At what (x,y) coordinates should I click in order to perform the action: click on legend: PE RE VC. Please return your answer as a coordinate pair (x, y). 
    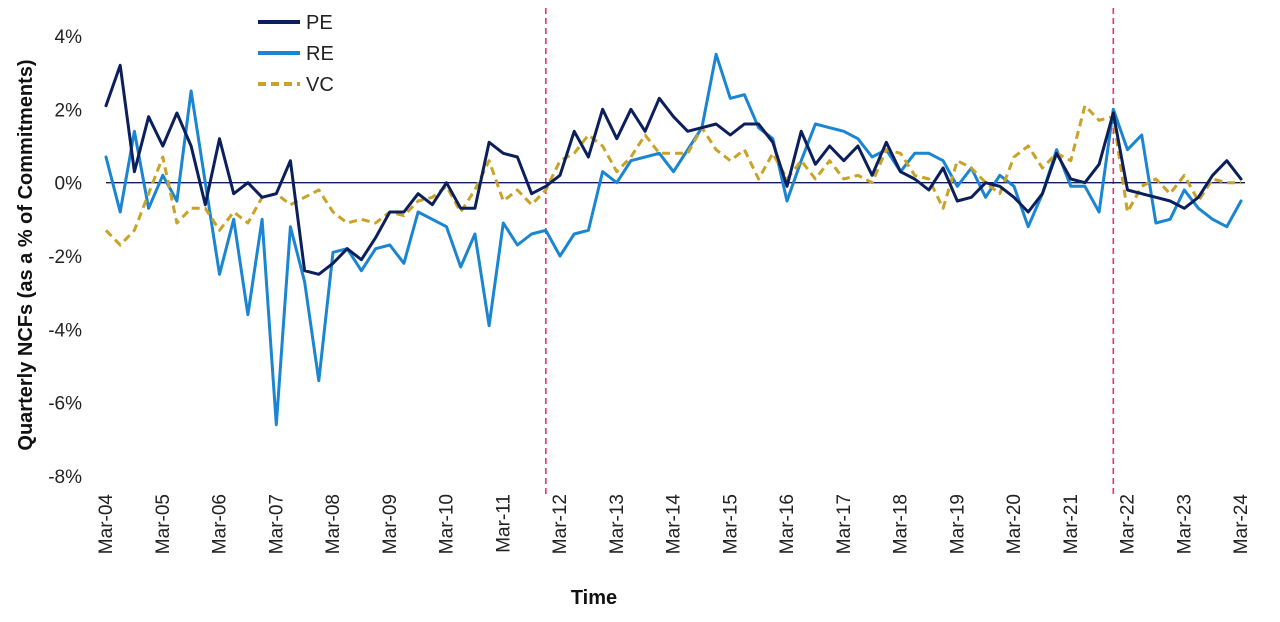
    Looking at the image, I should click on (296, 54).